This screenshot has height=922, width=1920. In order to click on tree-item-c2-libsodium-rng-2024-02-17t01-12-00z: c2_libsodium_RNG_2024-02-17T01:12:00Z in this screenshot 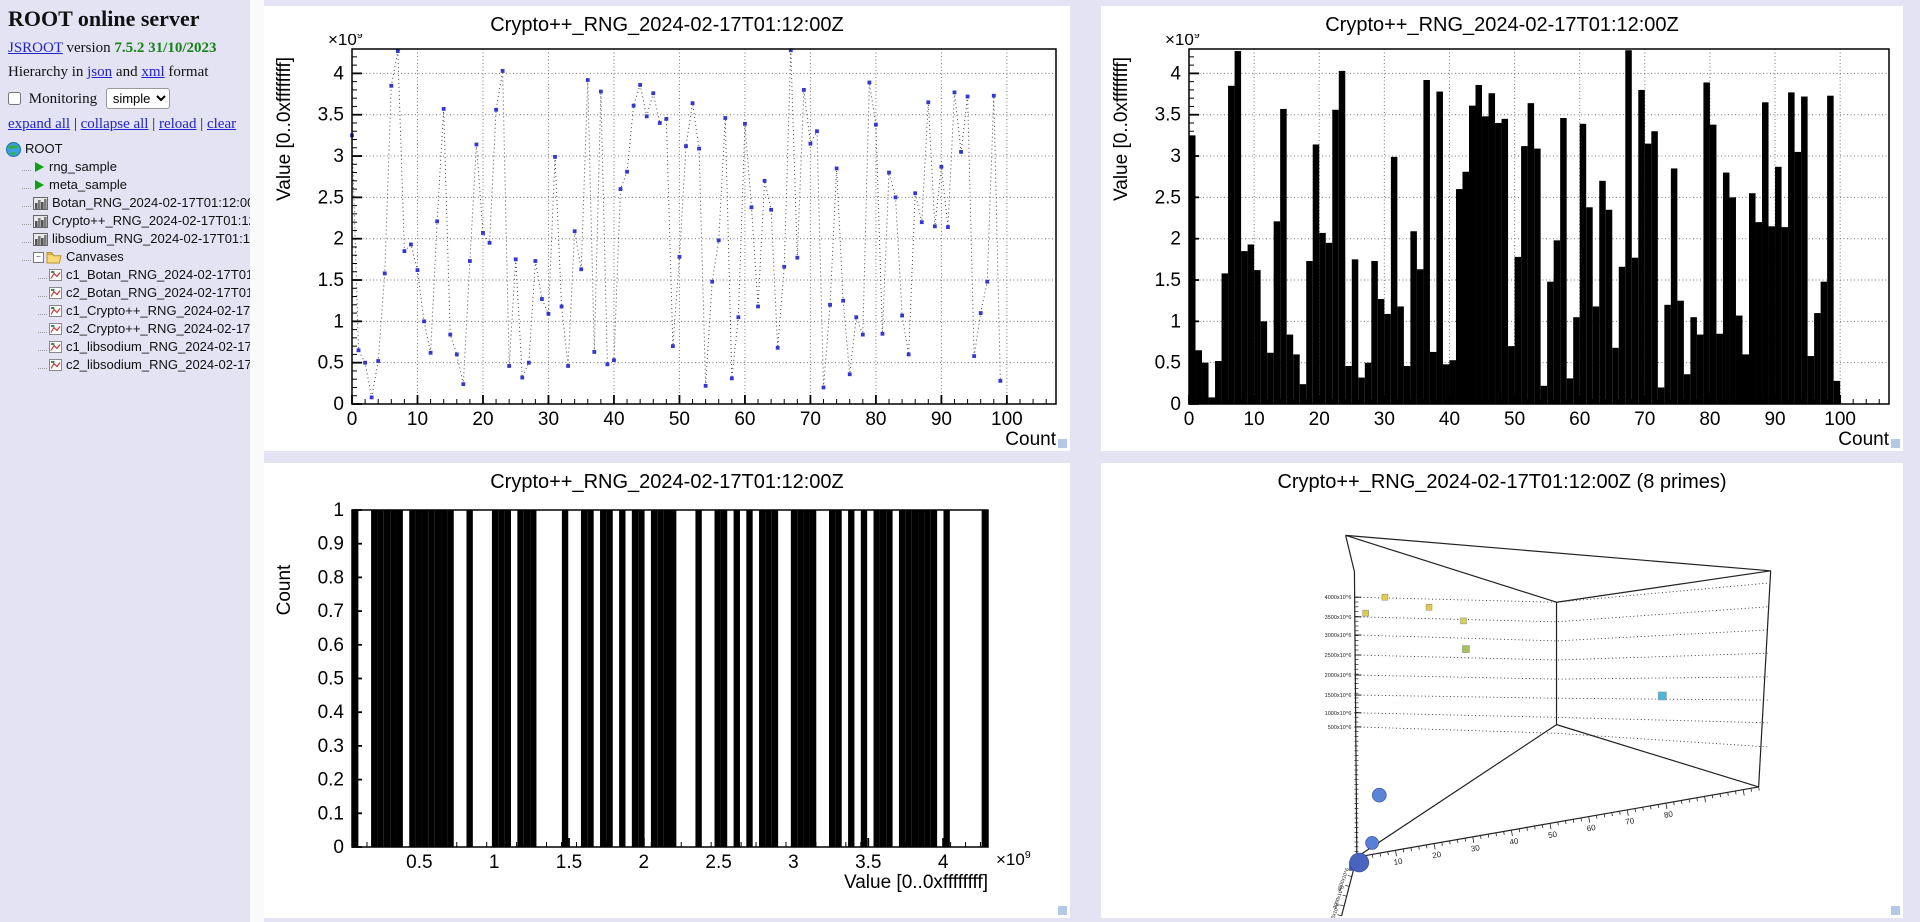, I will do `click(125, 365)`.